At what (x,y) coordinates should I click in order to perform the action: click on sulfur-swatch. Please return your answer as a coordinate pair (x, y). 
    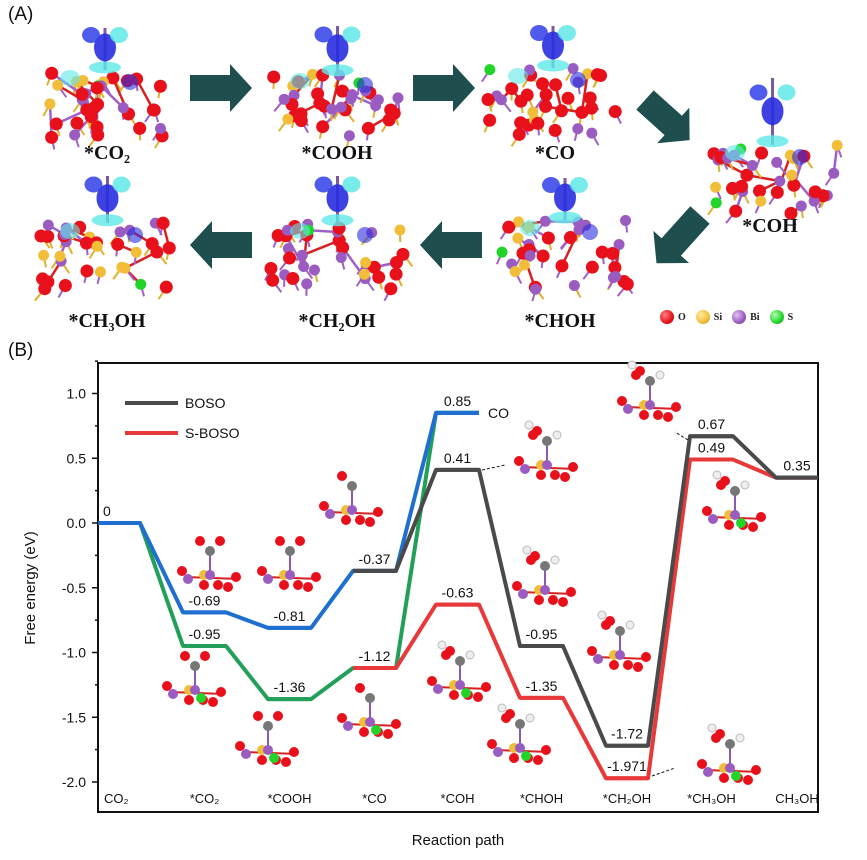
    Looking at the image, I should click on (776, 317).